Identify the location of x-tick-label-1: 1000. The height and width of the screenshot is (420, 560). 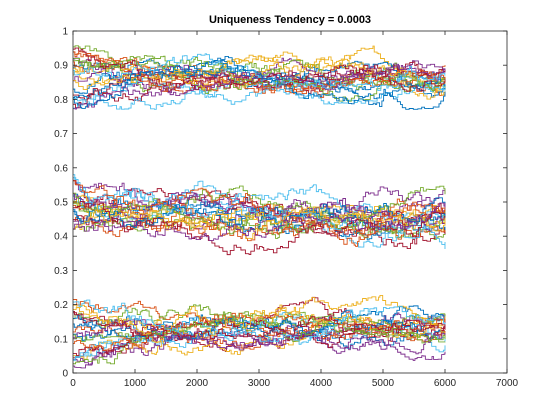
(135, 383).